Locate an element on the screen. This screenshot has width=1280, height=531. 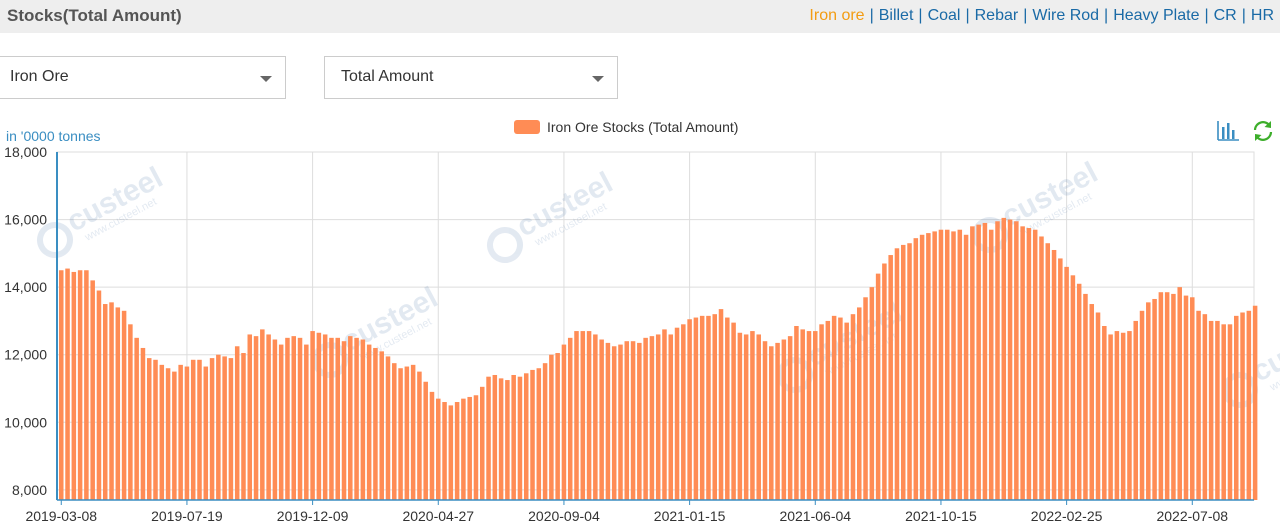
nav-link-cr: CR is located at coordinates (1225, 15).